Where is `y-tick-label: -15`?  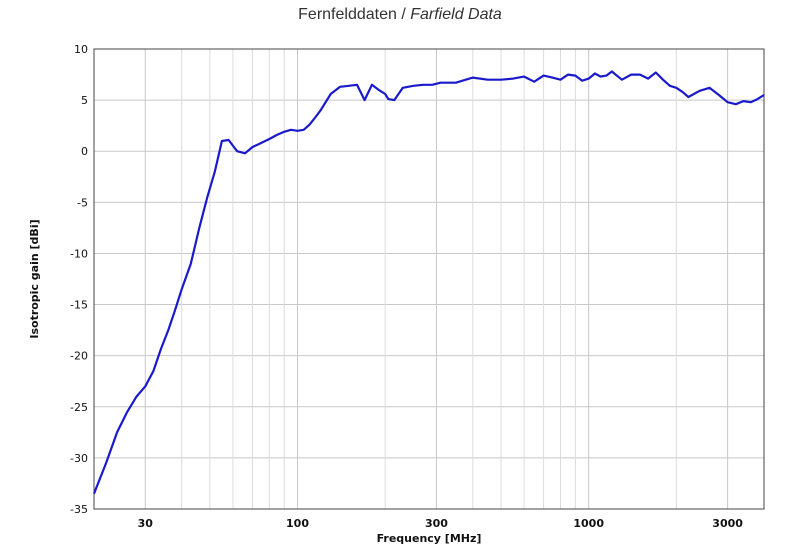
y-tick-label: -15 is located at coordinates (79, 305).